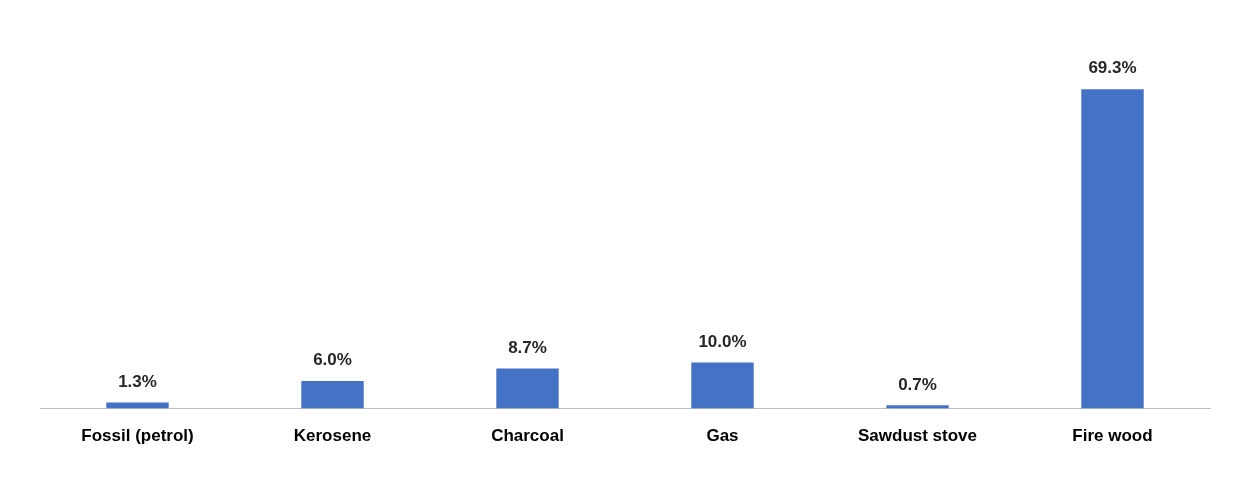  I want to click on x-tick-label: Fossil (petrol), so click(137, 436).